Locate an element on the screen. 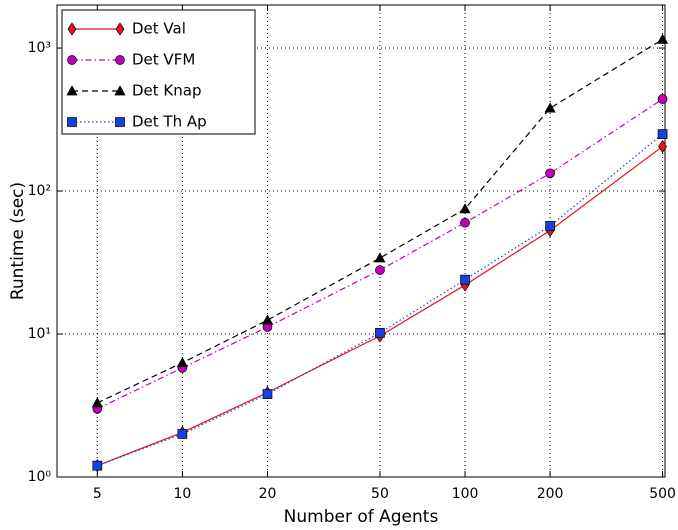 The height and width of the screenshot is (530, 678). x-tick-label: 20 is located at coordinates (268, 494).